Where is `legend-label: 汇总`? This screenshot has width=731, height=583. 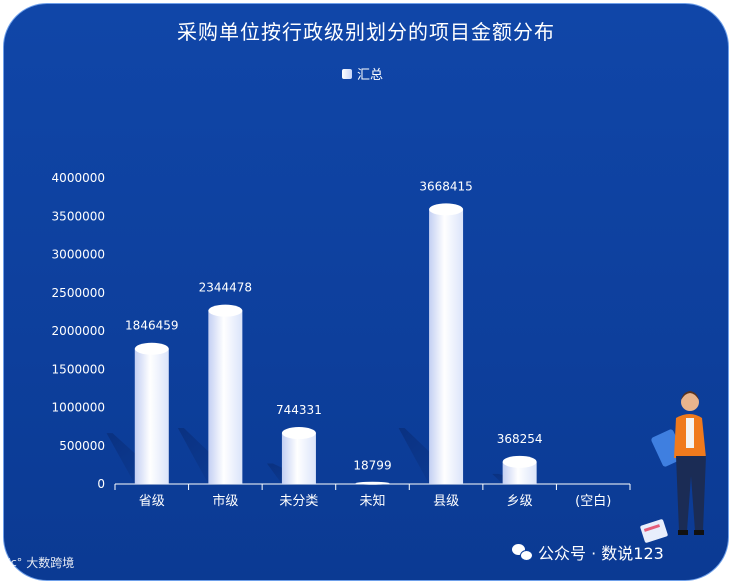 legend-label: 汇总 is located at coordinates (370, 75).